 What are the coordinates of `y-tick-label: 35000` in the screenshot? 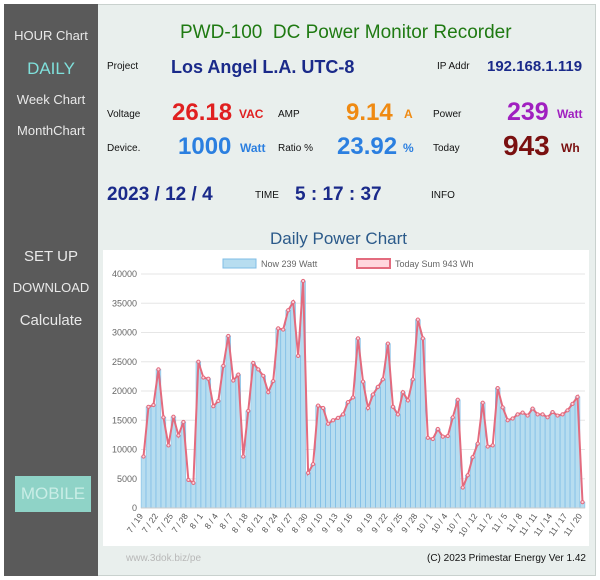 It's located at (124, 303).